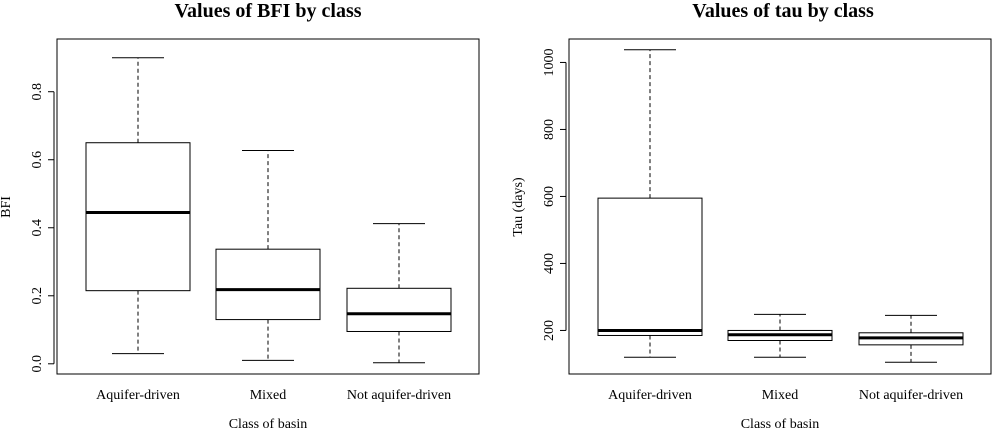 The image size is (992, 429). I want to click on y-tick-label: 0.2, so click(37, 296).